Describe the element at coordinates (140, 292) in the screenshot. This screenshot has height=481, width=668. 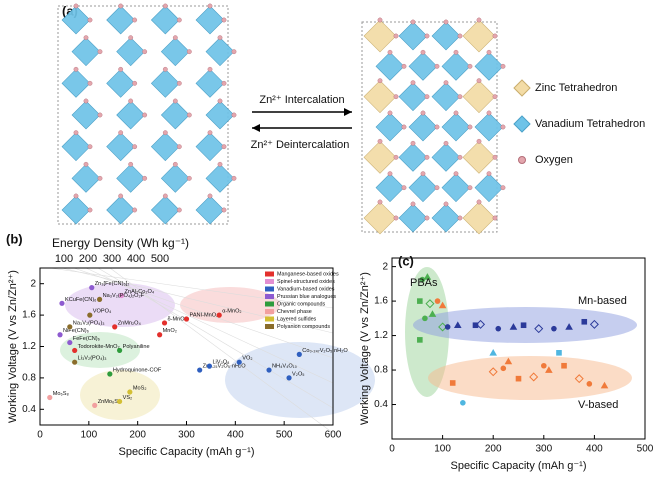
I see `point-label: ZnAl₂Co₂O₄` at that location.